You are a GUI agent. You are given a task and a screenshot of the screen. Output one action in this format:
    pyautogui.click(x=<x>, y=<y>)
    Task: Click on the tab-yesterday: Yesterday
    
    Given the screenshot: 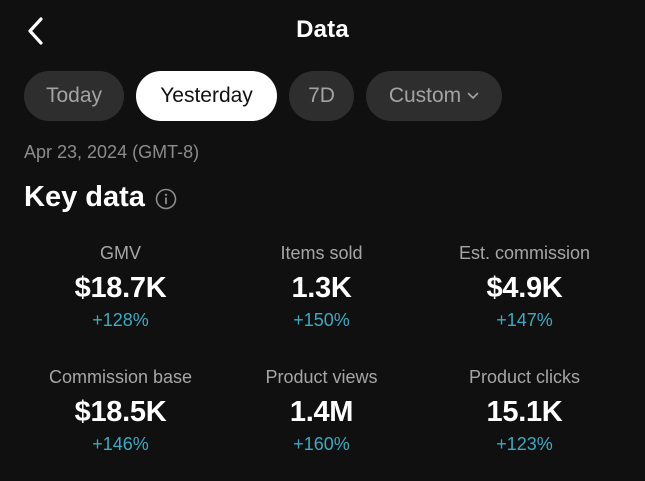 What is the action you would take?
    pyautogui.click(x=206, y=96)
    